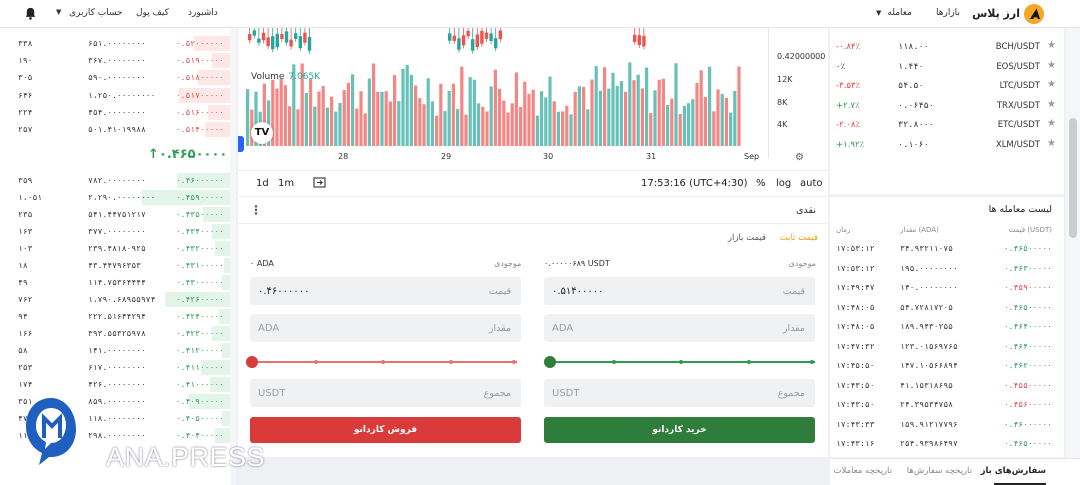 This screenshot has height=485, width=1080. Describe the element at coordinates (798, 93) in the screenshot. I see `price-axis: 0.42000000 12K 8K 4K` at that location.